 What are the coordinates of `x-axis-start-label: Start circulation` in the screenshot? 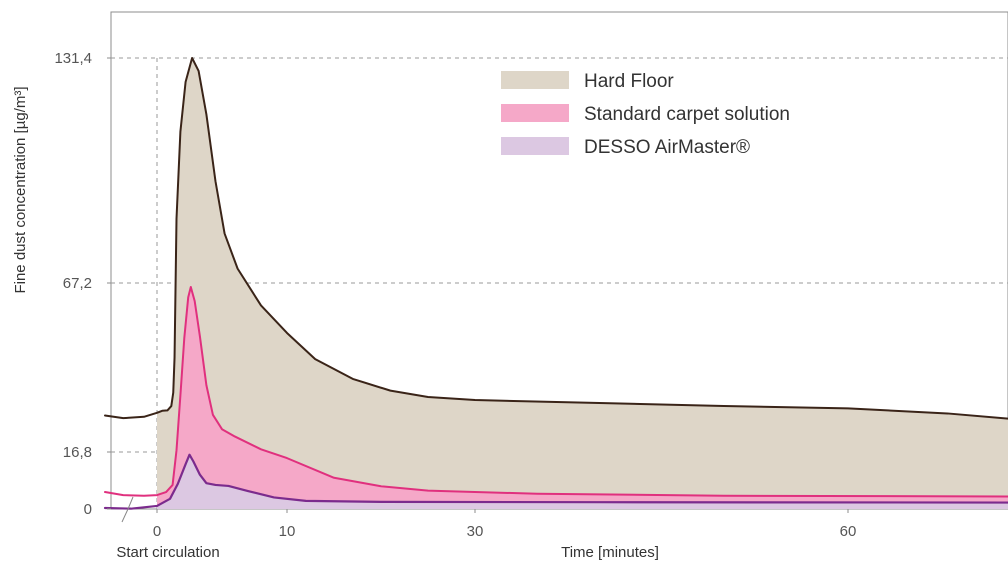 It's located at (167, 552).